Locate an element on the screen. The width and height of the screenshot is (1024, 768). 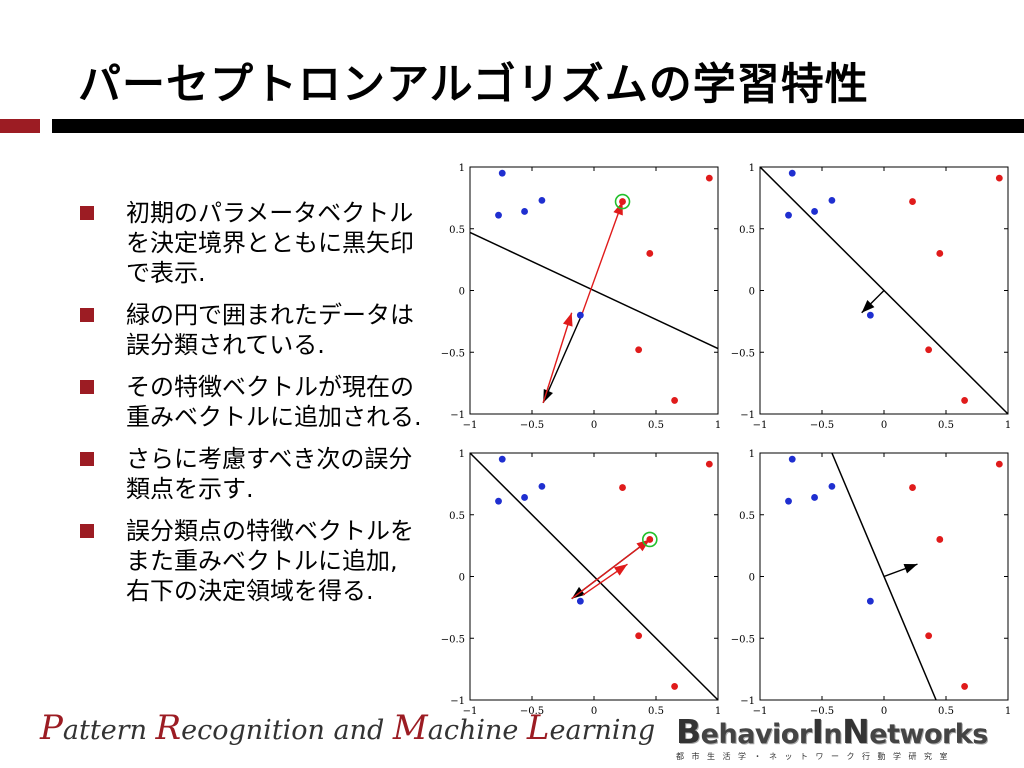
course-title-cap: R is located at coordinates (168, 728).